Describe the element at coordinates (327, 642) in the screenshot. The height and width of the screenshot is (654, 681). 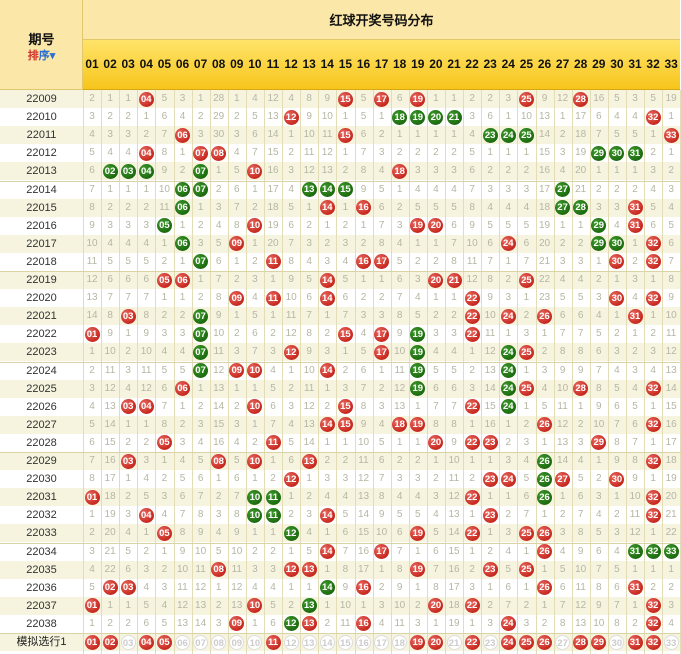
I see `simulation-ball: 14` at that location.